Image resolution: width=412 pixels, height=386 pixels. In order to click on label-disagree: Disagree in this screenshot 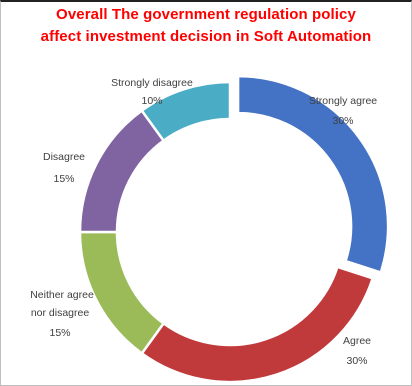, I will do `click(64, 157)`.